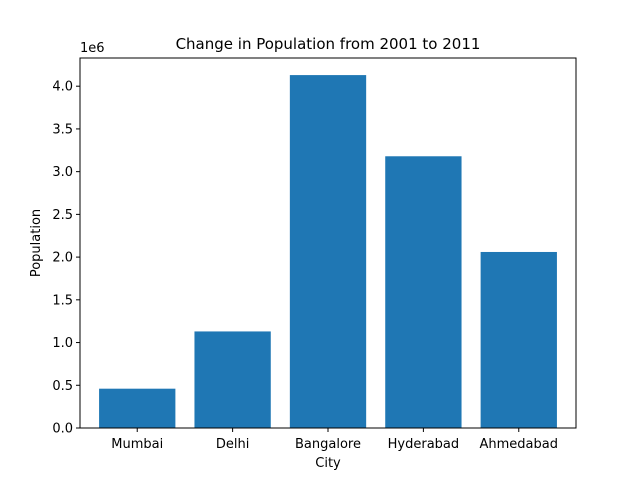 The image size is (640, 480). Describe the element at coordinates (62, 172) in the screenshot. I see `y-tick-label: 3.0` at that location.